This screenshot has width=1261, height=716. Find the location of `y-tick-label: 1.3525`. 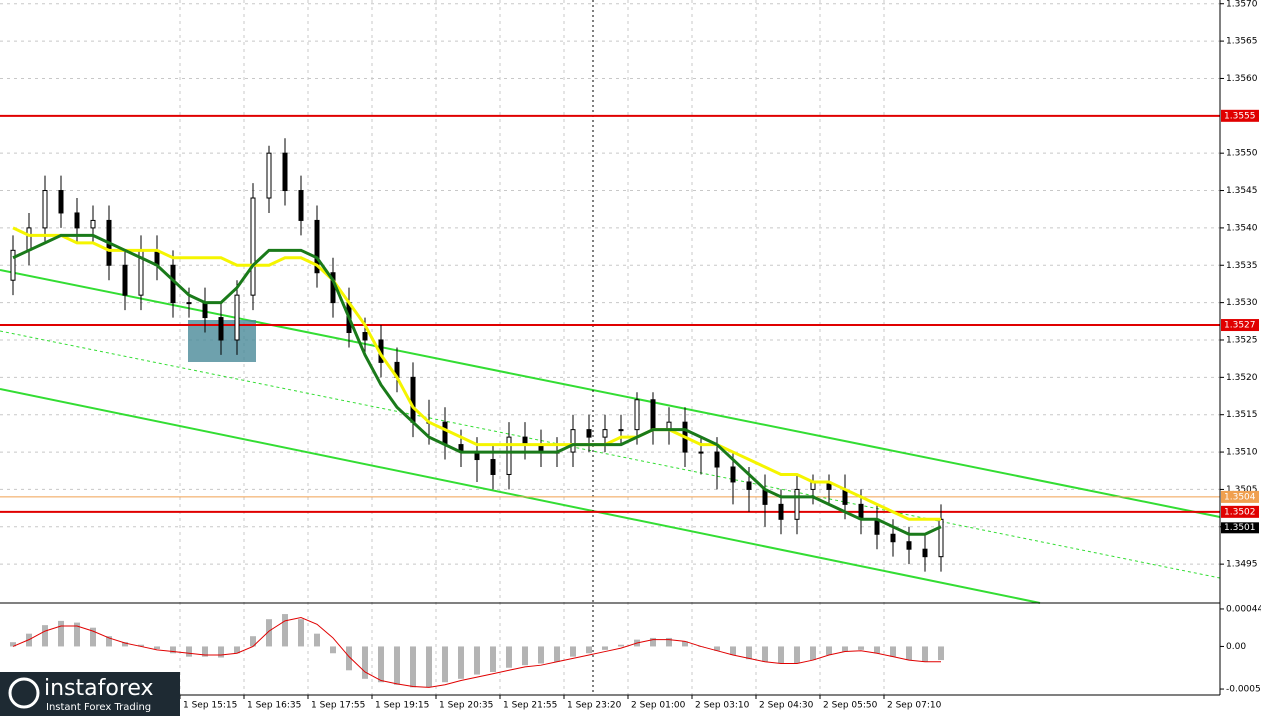

y-tick-label: 1.3525 is located at coordinates (1242, 340).